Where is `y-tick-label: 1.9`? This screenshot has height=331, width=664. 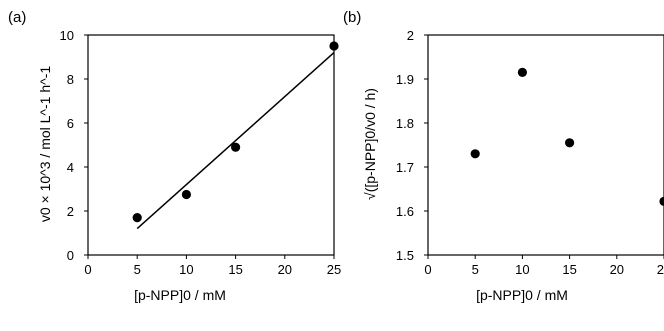 y-tick-label: 1.9 is located at coordinates (405, 79).